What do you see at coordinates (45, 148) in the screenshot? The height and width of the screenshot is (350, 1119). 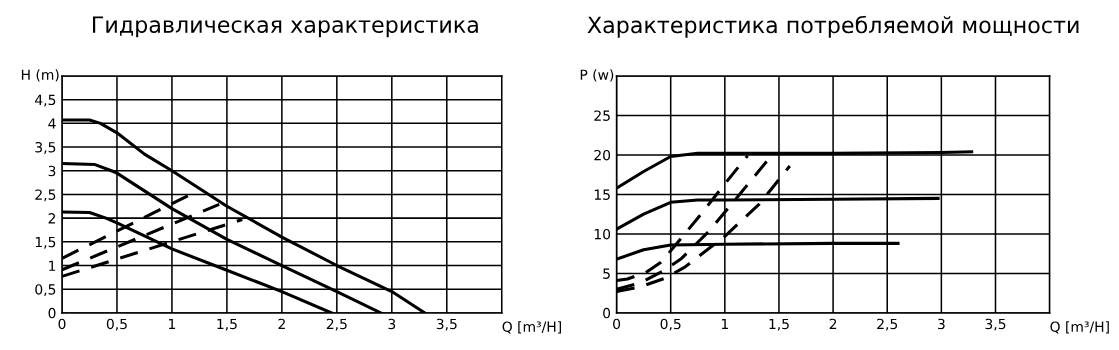 I see `y-tick-label: 3,5` at bounding box center [45, 148].